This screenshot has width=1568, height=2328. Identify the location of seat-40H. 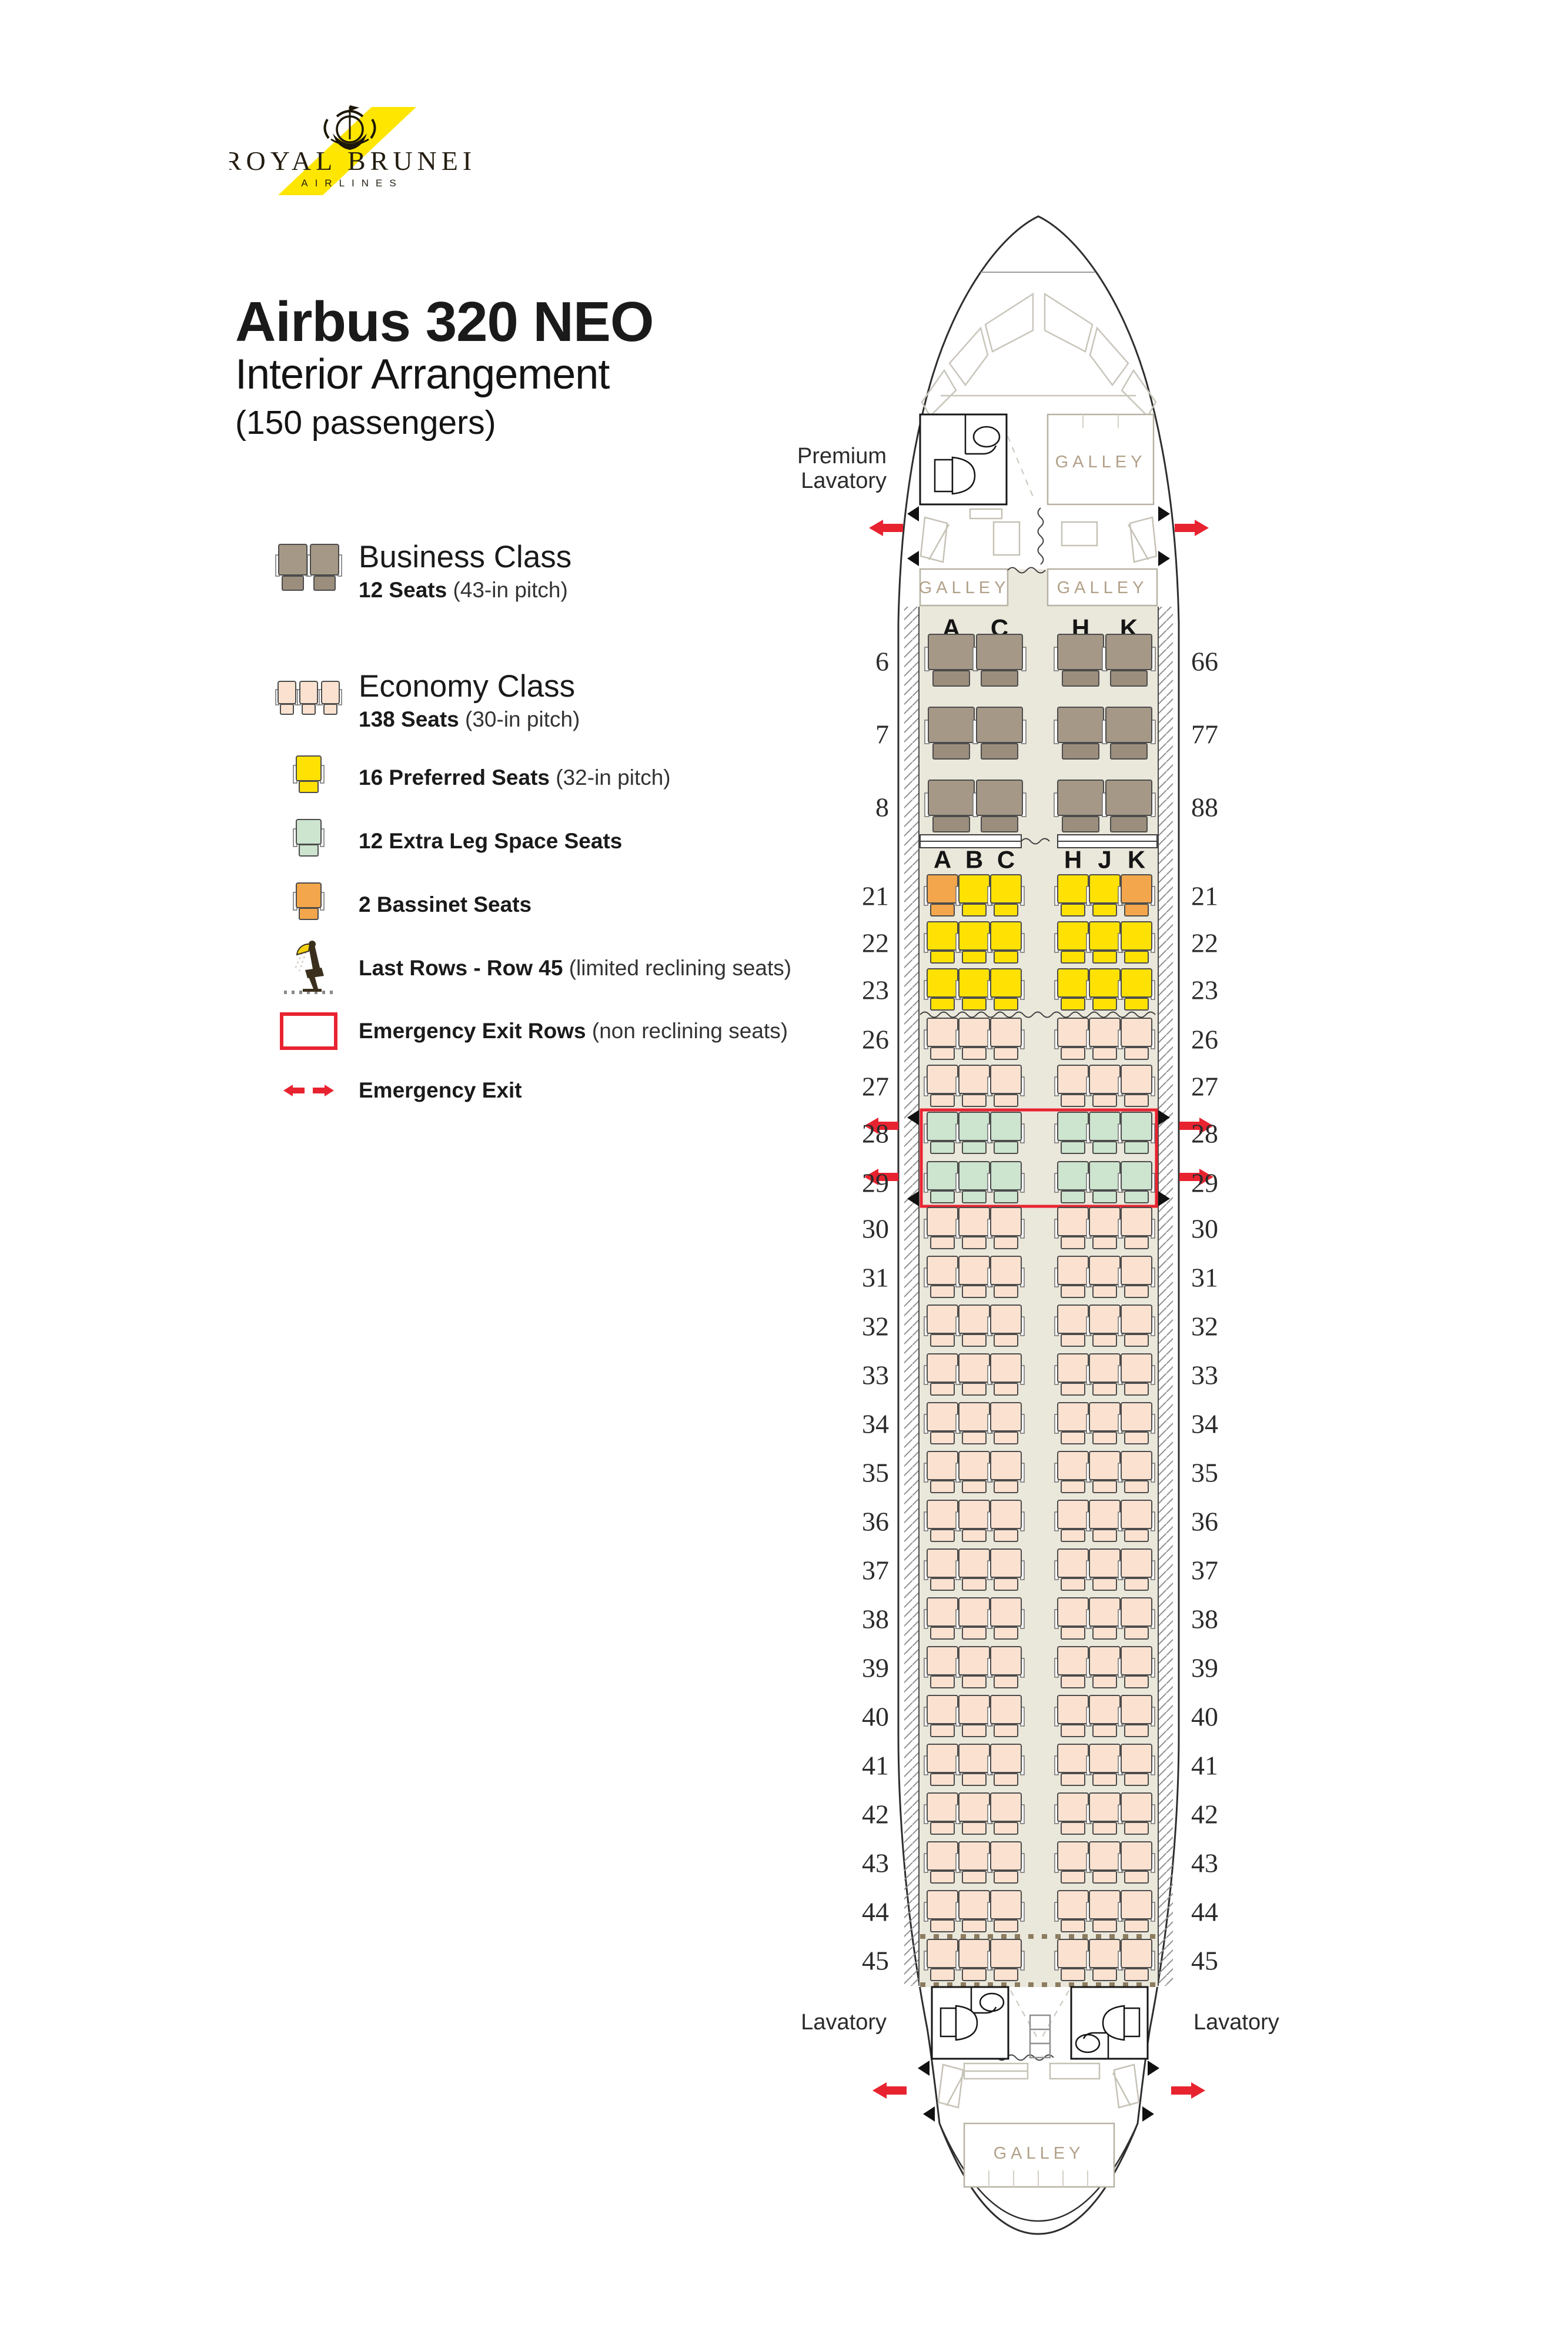
(1073, 1716).